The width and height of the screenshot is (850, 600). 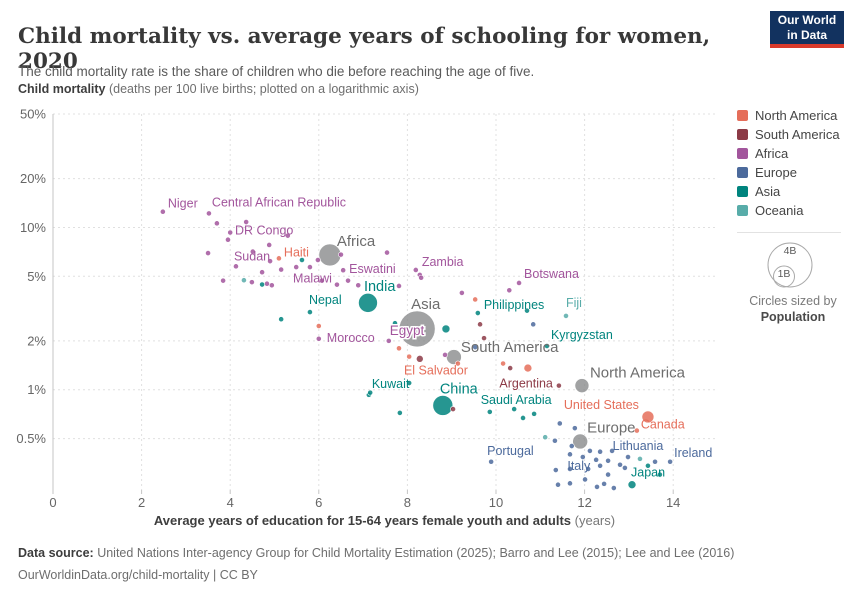 What do you see at coordinates (510, 347) in the screenshot?
I see `point-label: South America` at bounding box center [510, 347].